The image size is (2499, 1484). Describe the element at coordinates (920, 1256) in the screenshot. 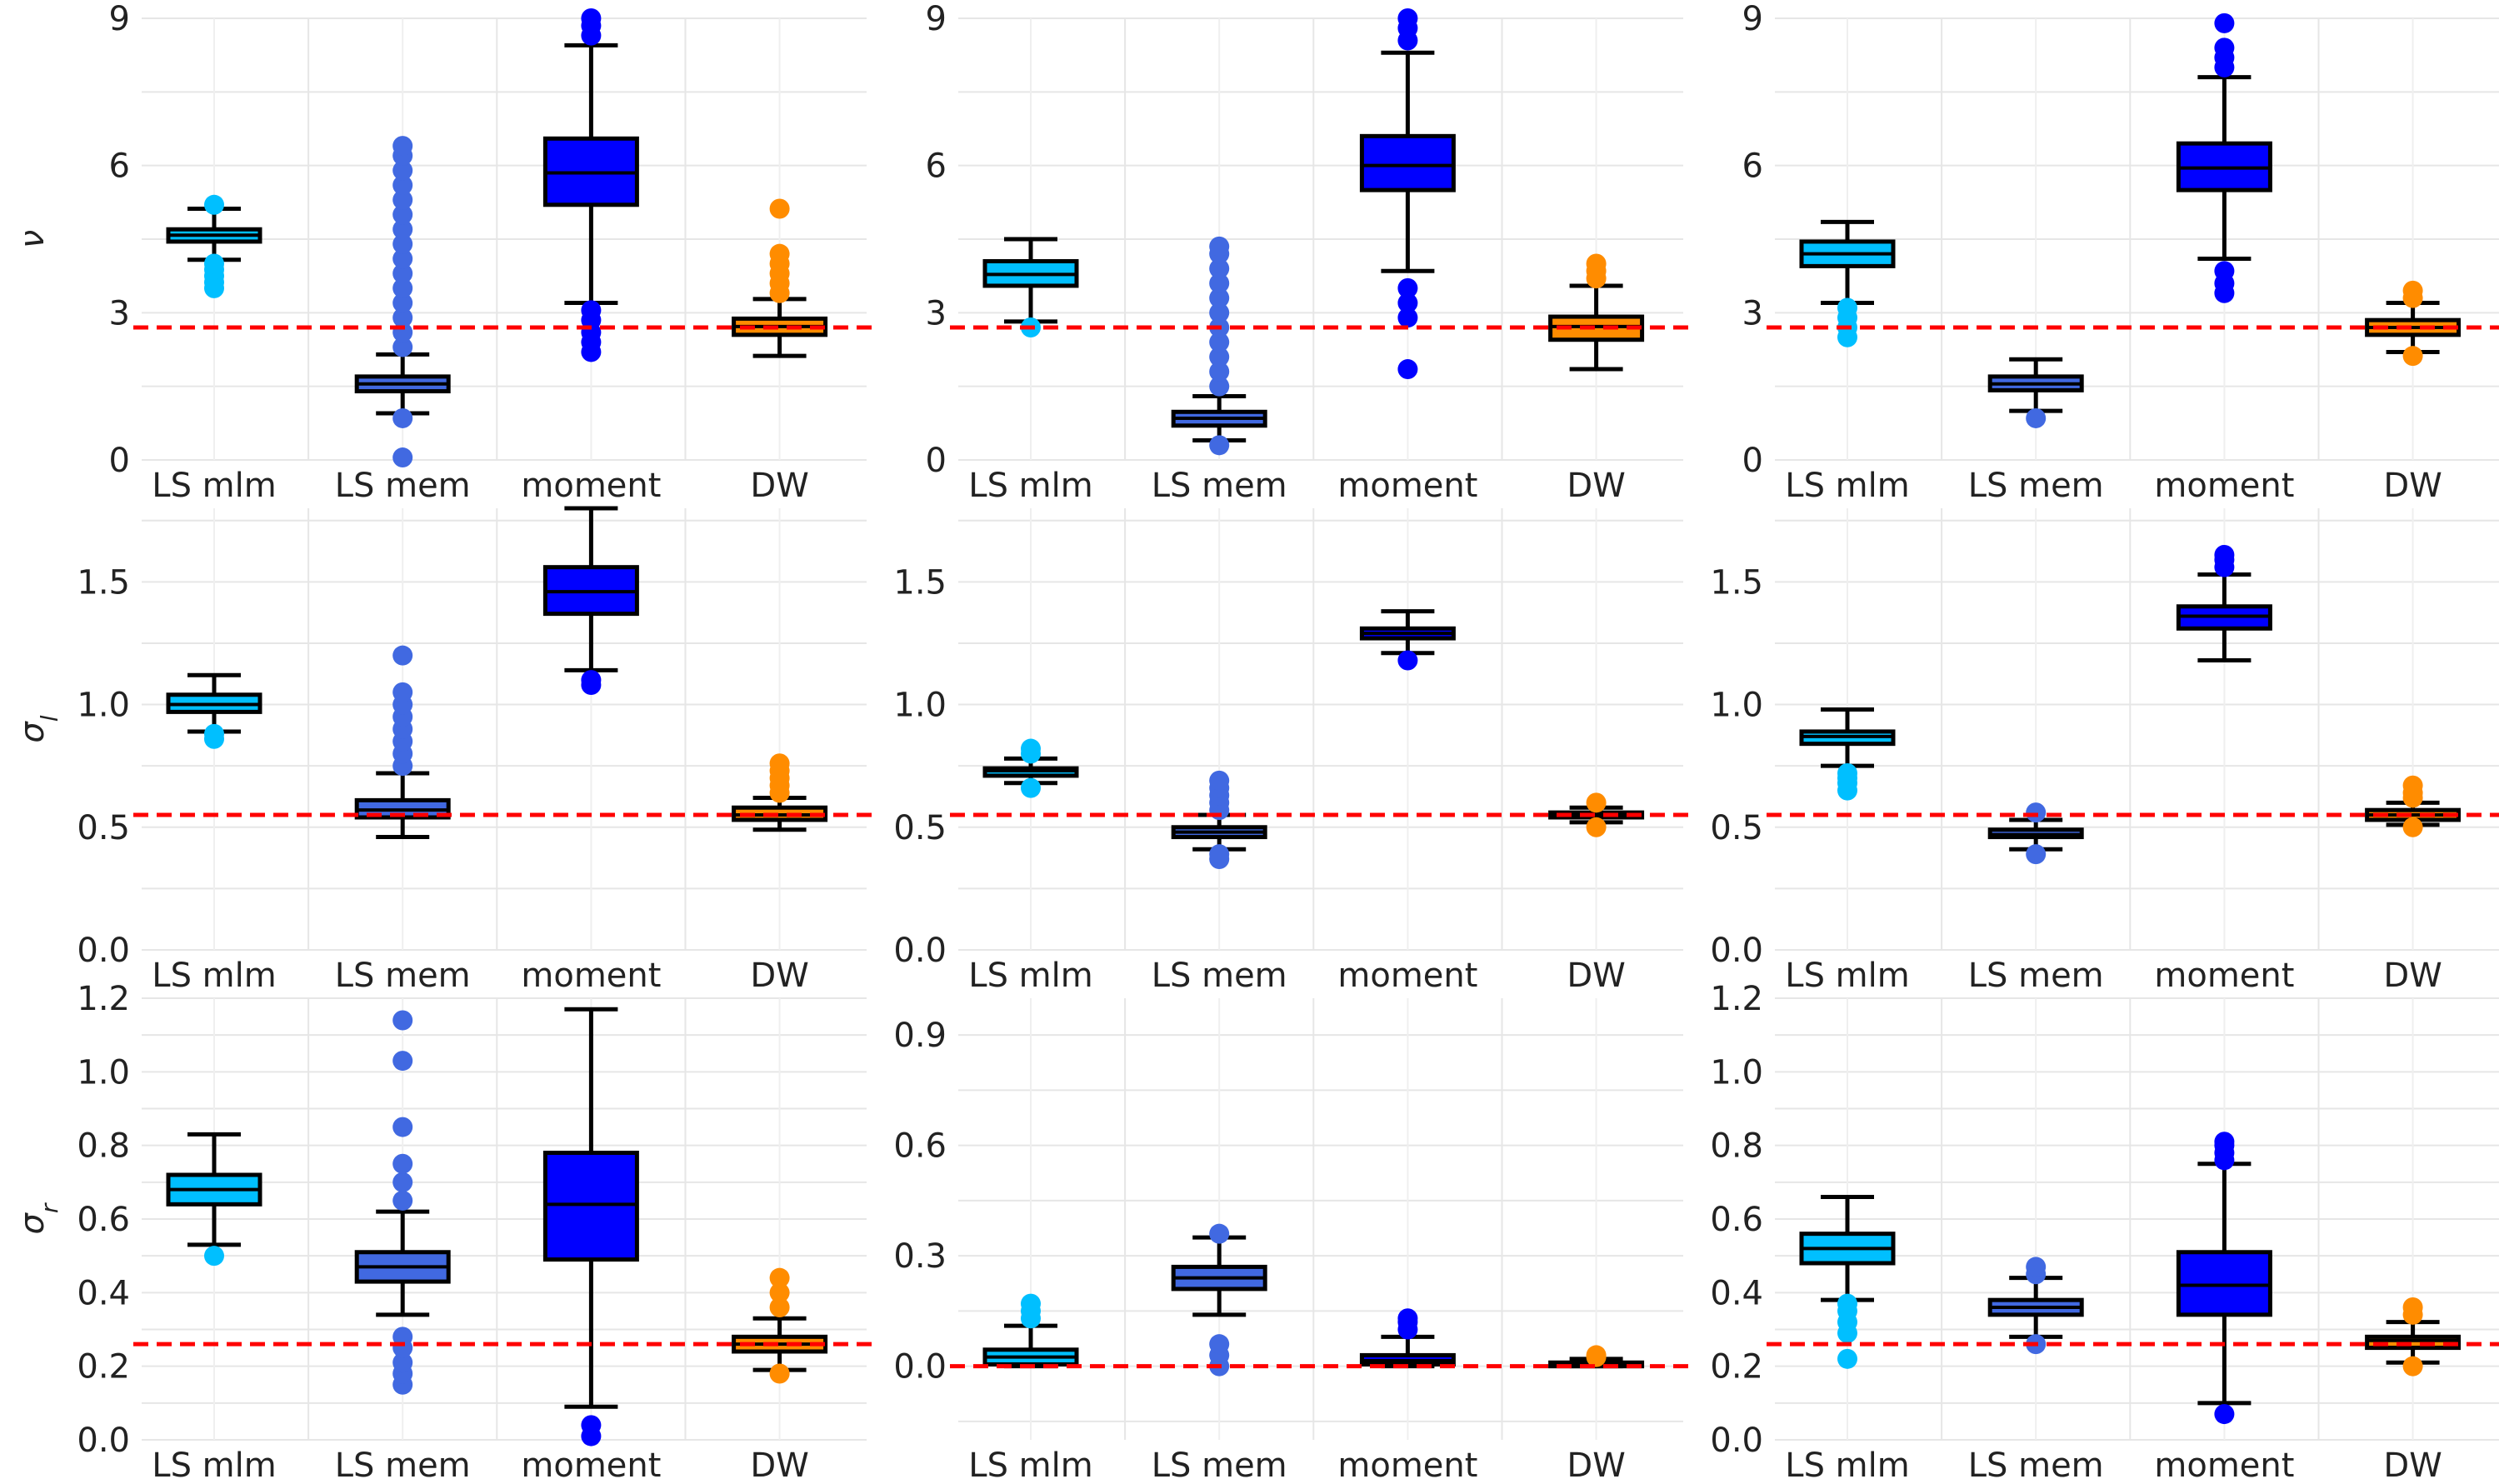

I see `y-tick-label: 0.3` at that location.